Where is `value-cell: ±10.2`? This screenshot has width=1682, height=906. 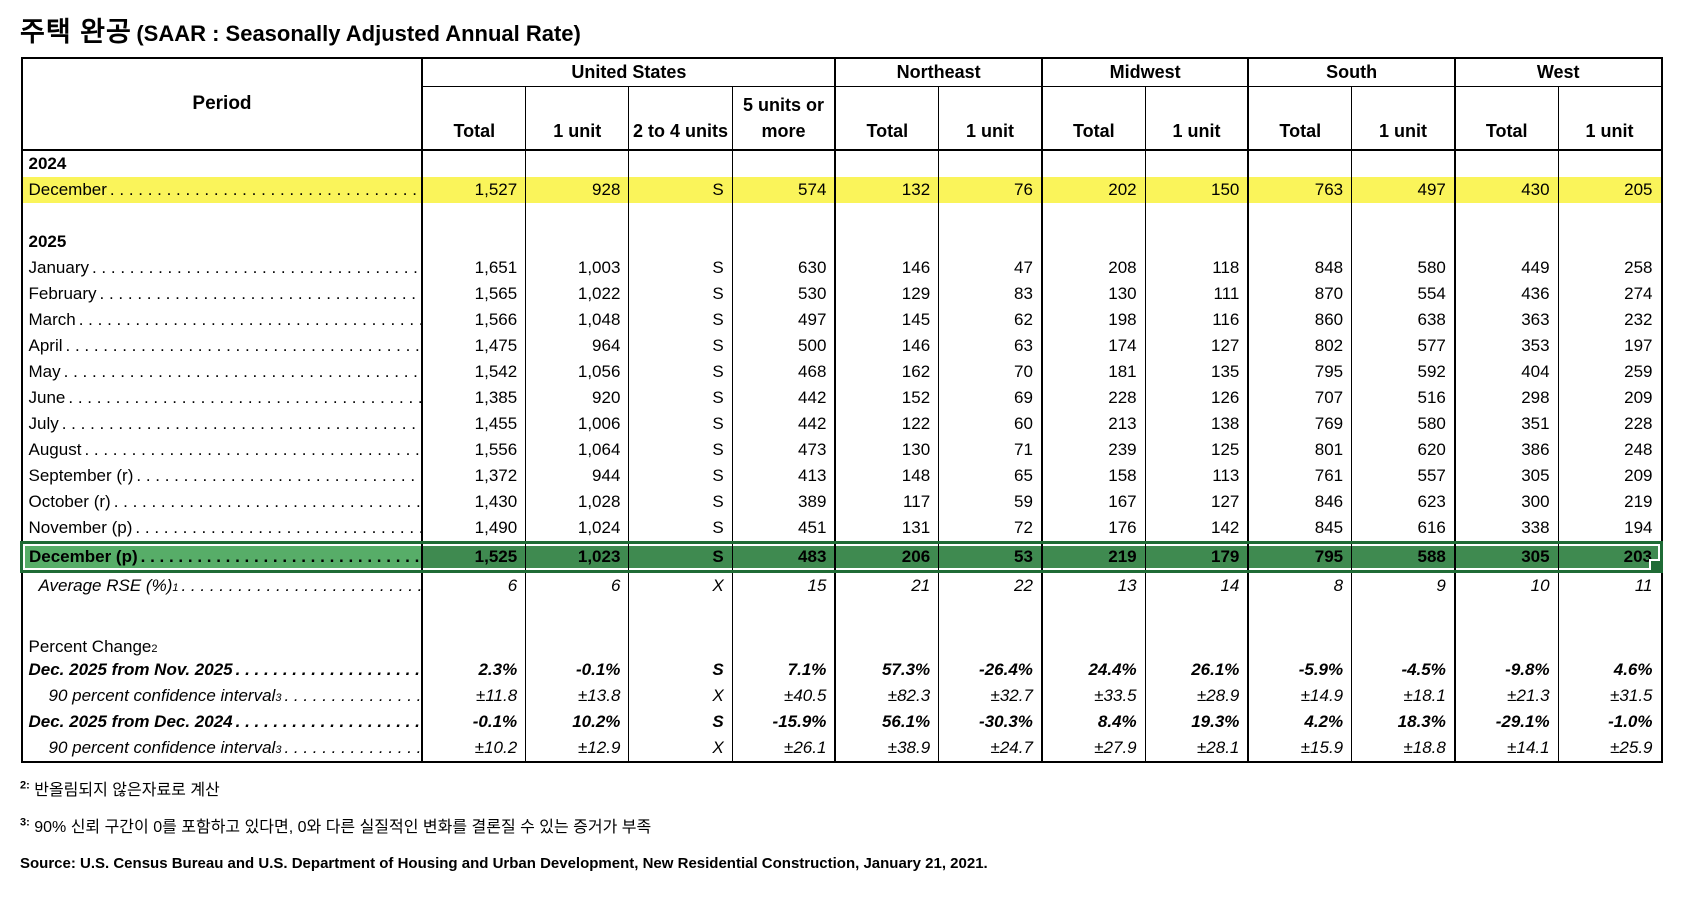 value-cell: ±10.2 is located at coordinates (473, 748).